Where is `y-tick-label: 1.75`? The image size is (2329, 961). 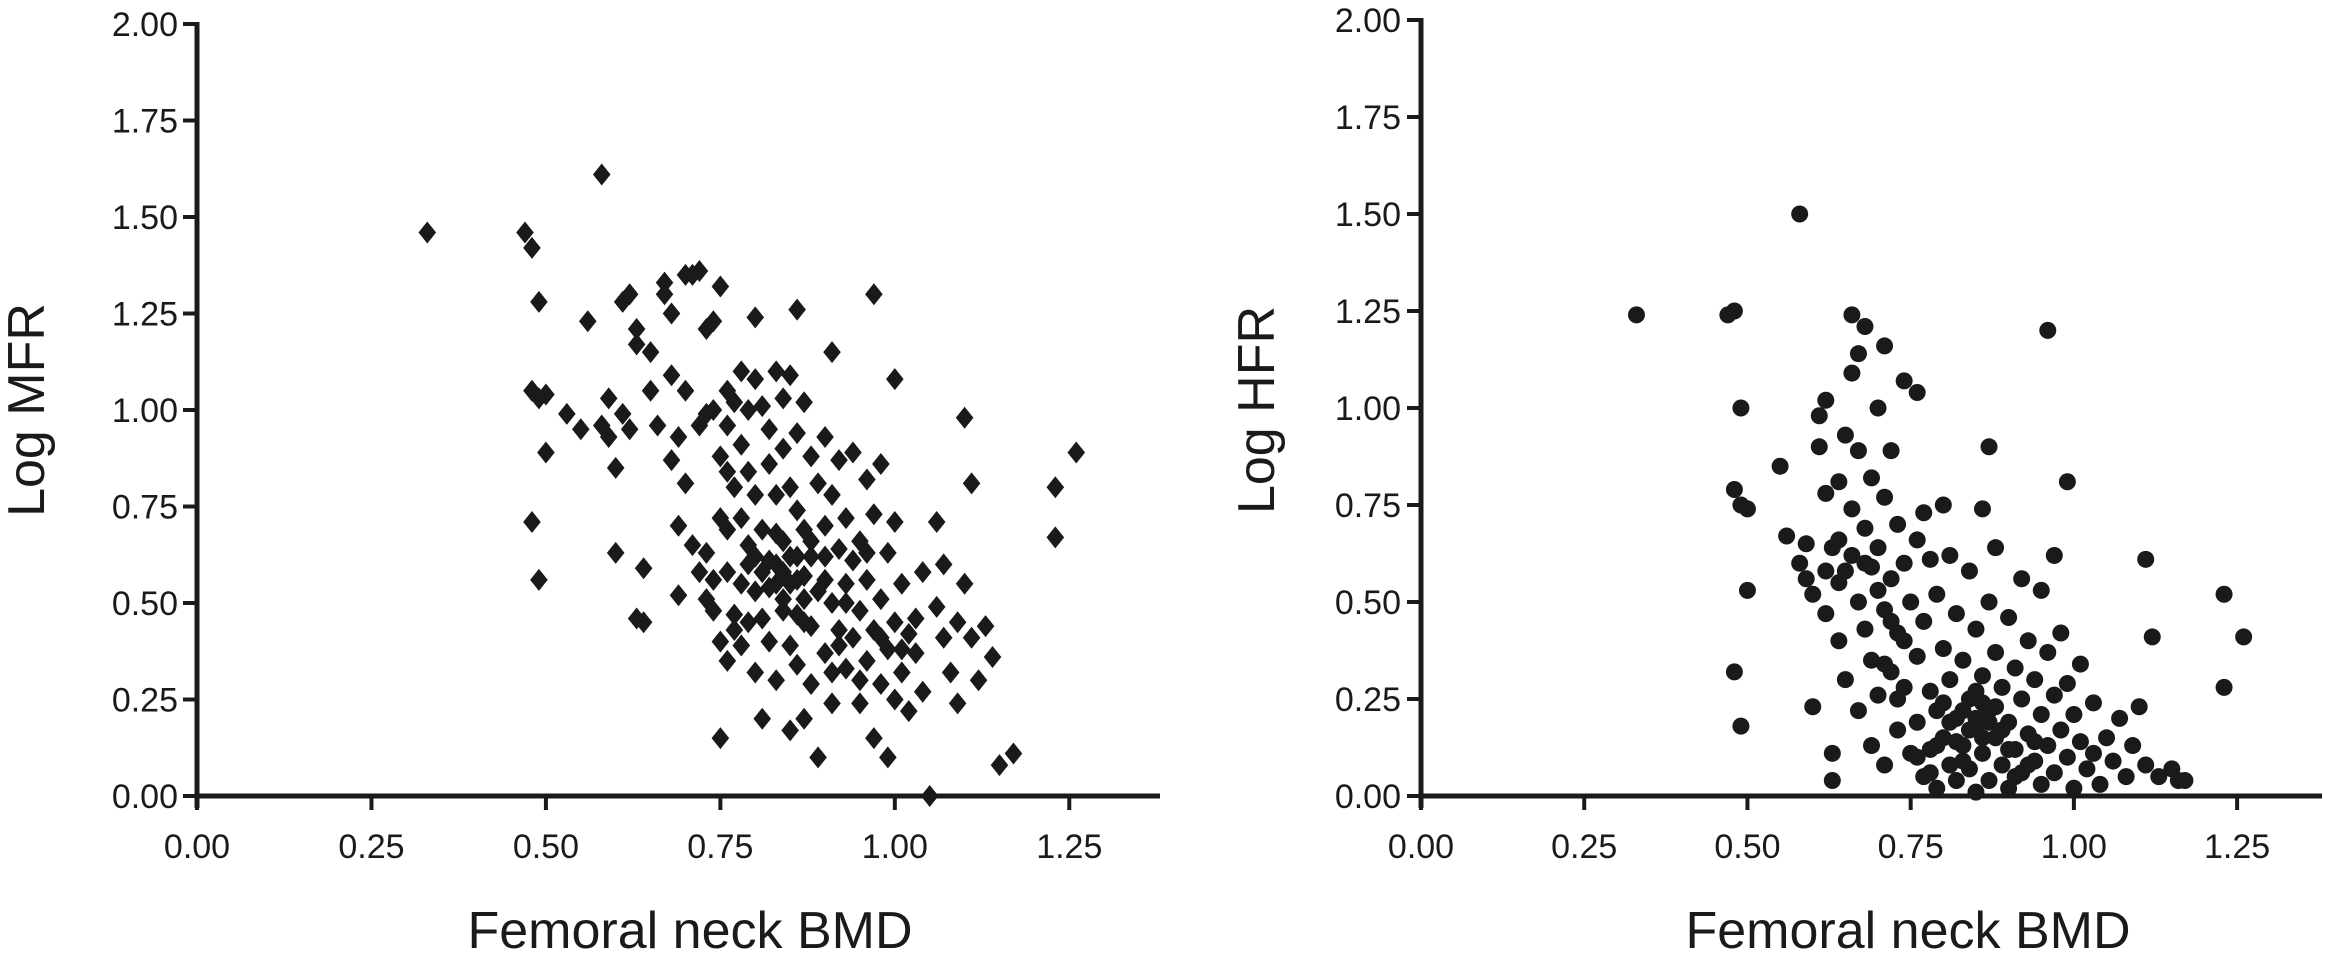
y-tick-label: 1.75 is located at coordinates (1368, 118).